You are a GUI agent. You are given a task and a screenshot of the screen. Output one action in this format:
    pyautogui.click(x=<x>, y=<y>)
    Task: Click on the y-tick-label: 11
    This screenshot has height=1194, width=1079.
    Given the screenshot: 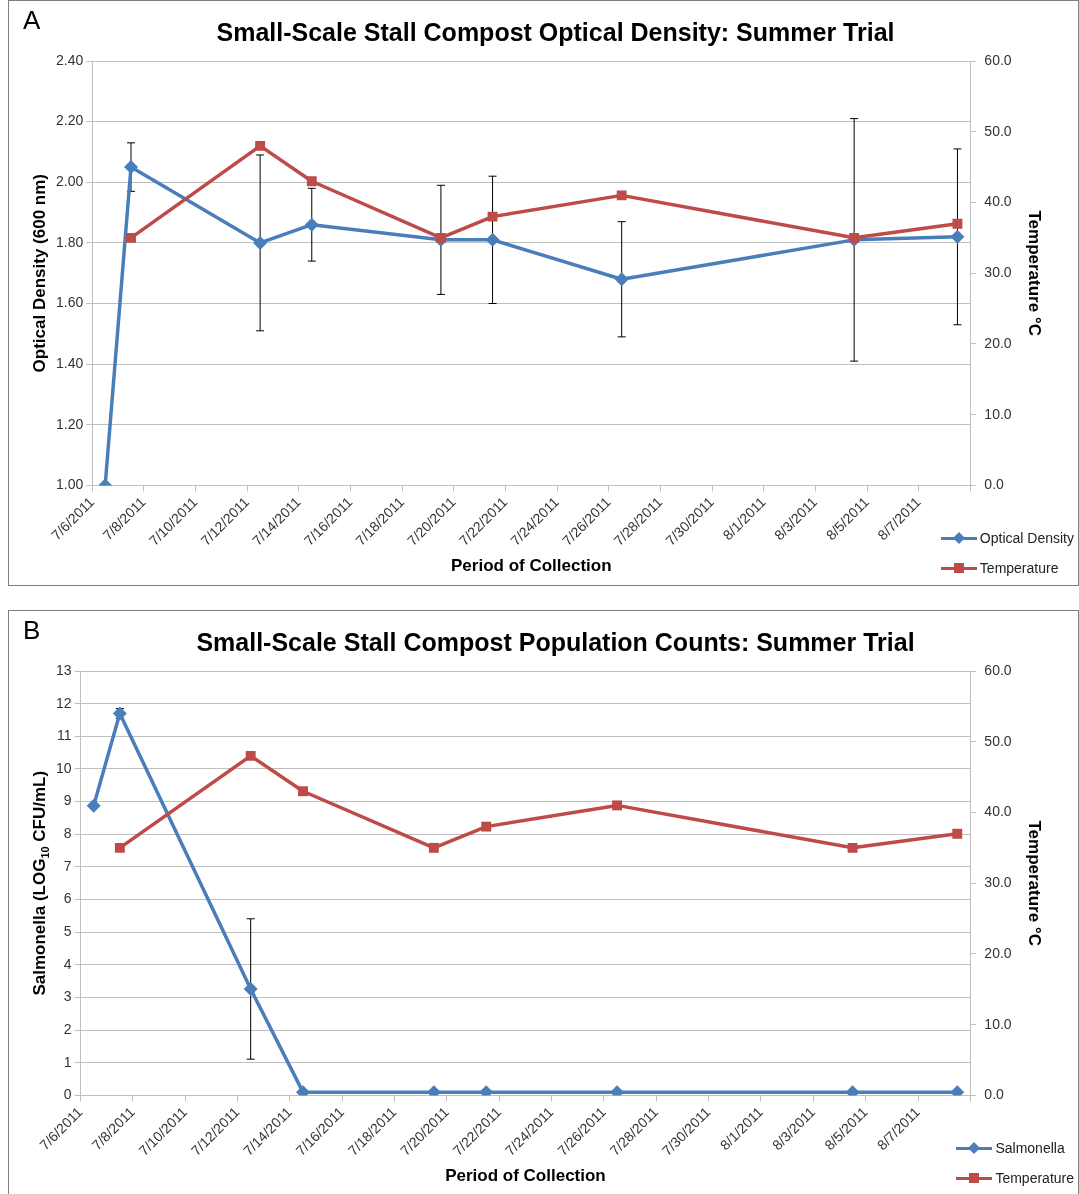 What is the action you would take?
    pyautogui.click(x=64, y=735)
    